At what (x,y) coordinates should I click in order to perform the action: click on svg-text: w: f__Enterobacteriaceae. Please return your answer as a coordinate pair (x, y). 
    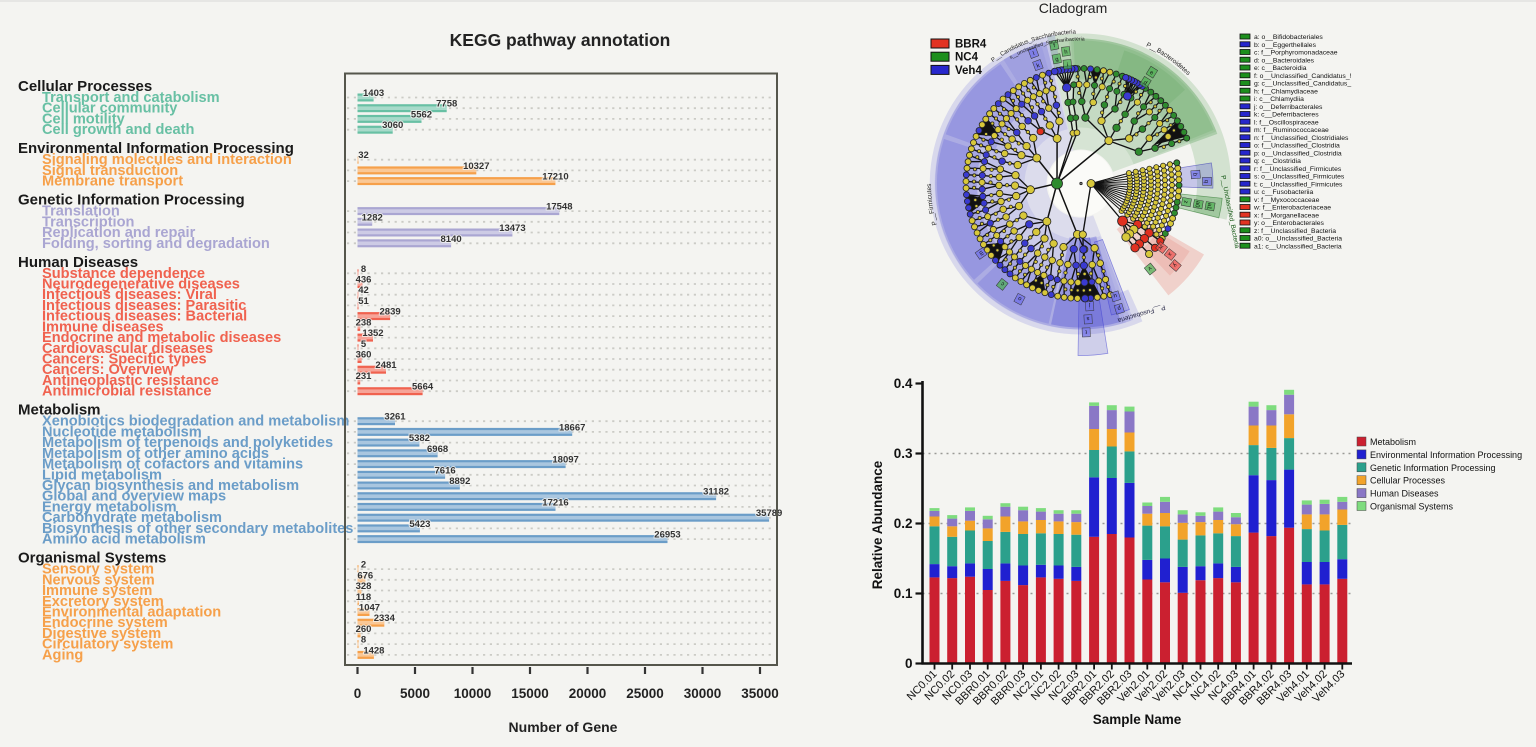
    Looking at the image, I should click on (1292, 208).